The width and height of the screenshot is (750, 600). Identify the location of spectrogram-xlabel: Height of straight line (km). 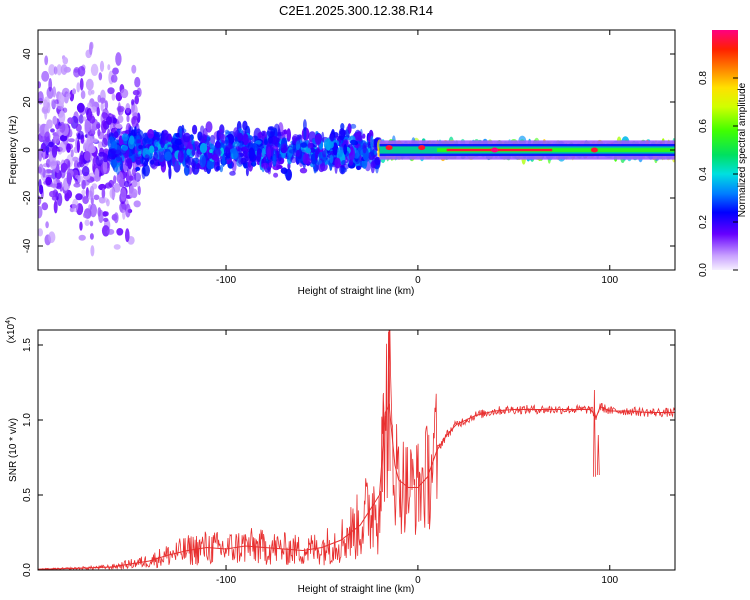
(356, 291).